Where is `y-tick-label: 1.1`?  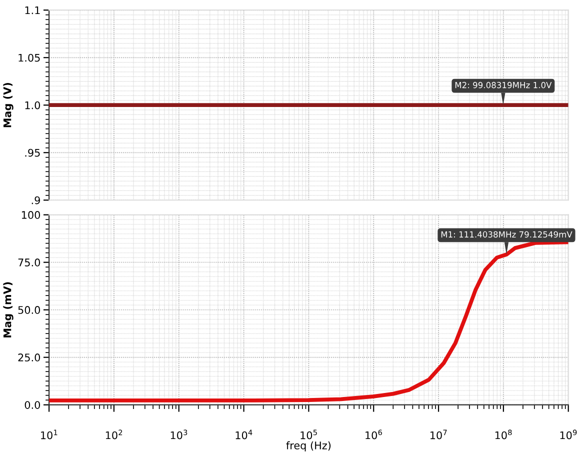 y-tick-label: 1.1 is located at coordinates (32, 10).